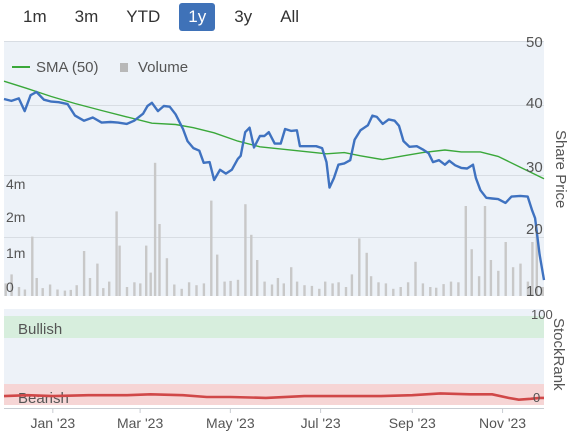 This screenshot has height=433, width=572. Describe the element at coordinates (43, 398) in the screenshot. I see `bearish-label: Bearish` at that location.